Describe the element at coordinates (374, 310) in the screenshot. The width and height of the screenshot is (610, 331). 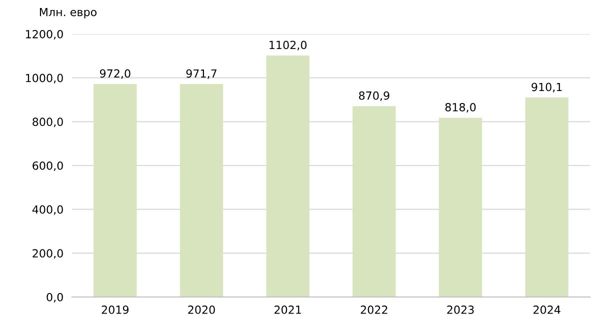
I see `x-tick-label: 2022` at that location.